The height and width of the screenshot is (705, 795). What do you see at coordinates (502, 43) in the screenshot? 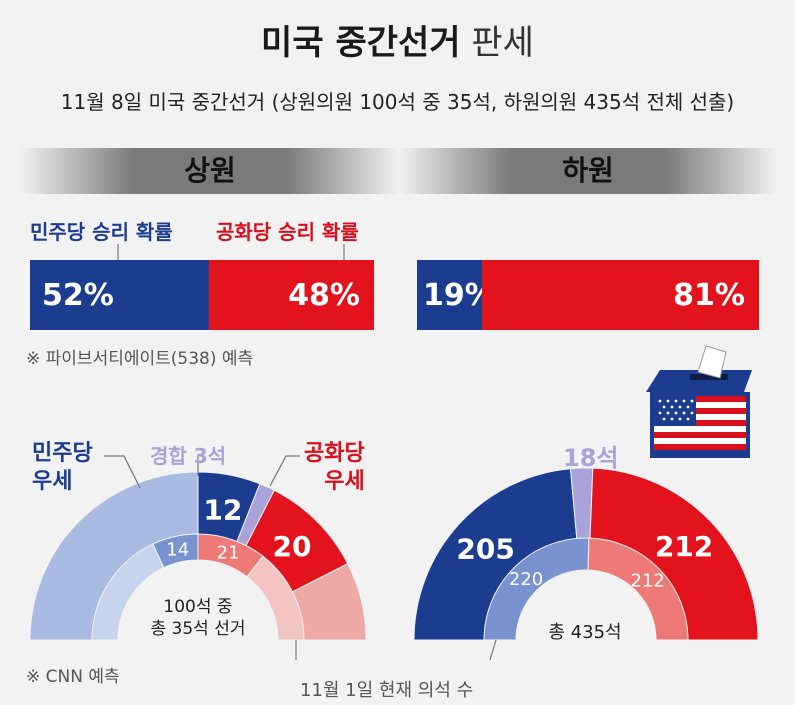
I see `title-light: 판세` at bounding box center [502, 43].